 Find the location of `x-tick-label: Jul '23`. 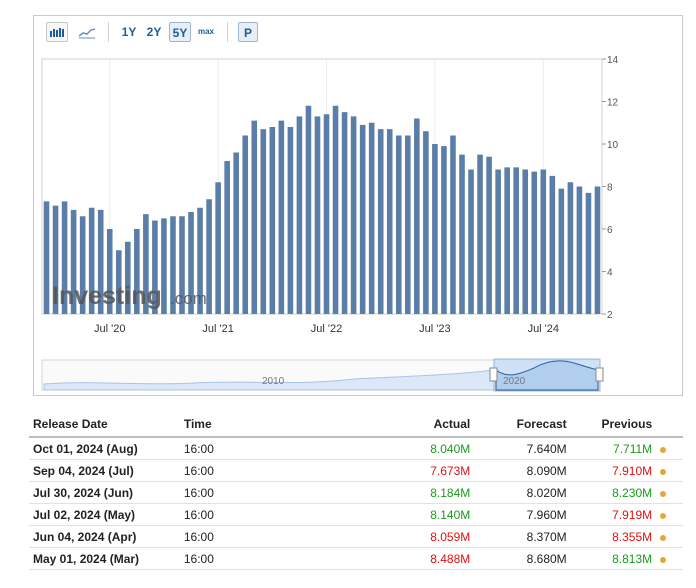

x-tick-label: Jul '23 is located at coordinates (434, 329).